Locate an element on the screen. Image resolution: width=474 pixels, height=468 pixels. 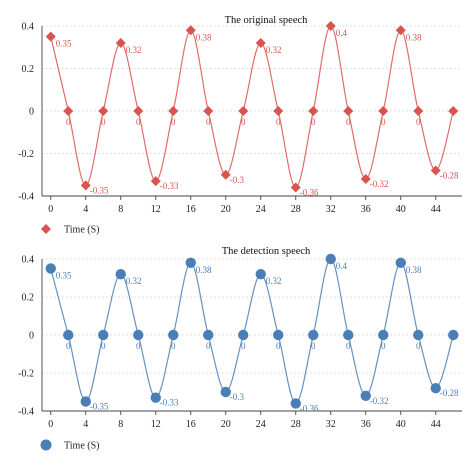
data-label: -0.35 is located at coordinates (99, 190).